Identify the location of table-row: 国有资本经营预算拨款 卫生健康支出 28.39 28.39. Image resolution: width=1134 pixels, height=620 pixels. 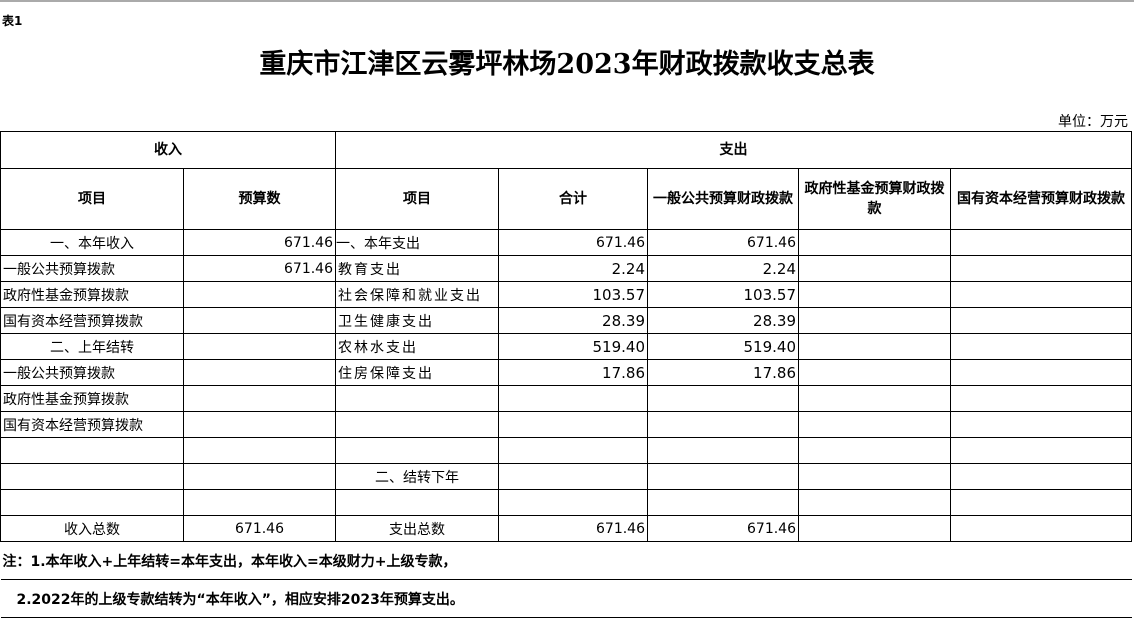
(566, 320).